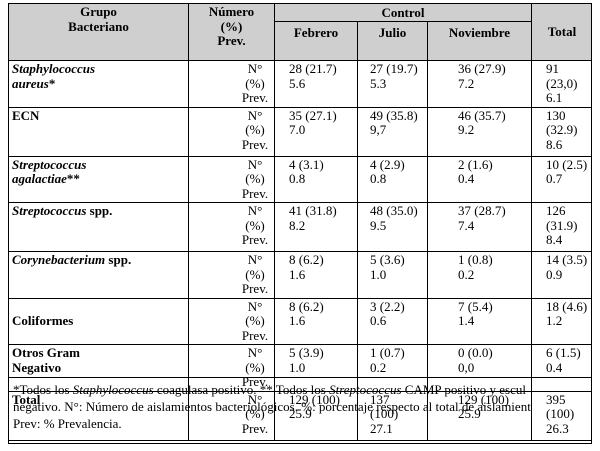 This screenshot has height=451, width=600. What do you see at coordinates (316, 179) in the screenshot?
I see `cell-febrero: 4 (3.1) 0.8` at bounding box center [316, 179].